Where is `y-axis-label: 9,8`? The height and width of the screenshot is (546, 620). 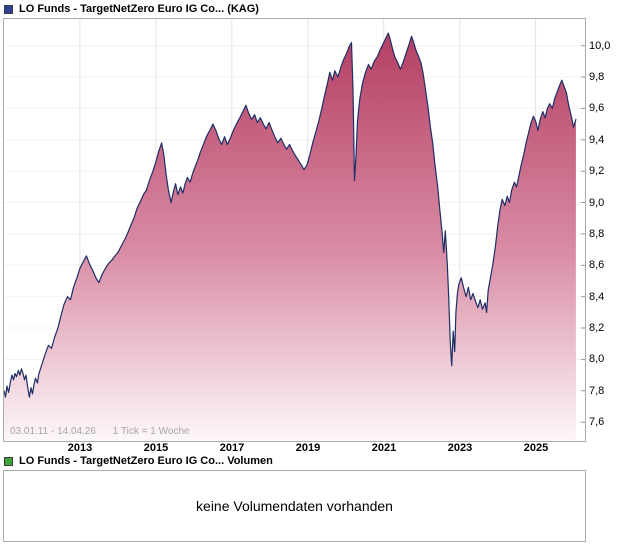
y-axis-label: 9,8 is located at coordinates (597, 77).